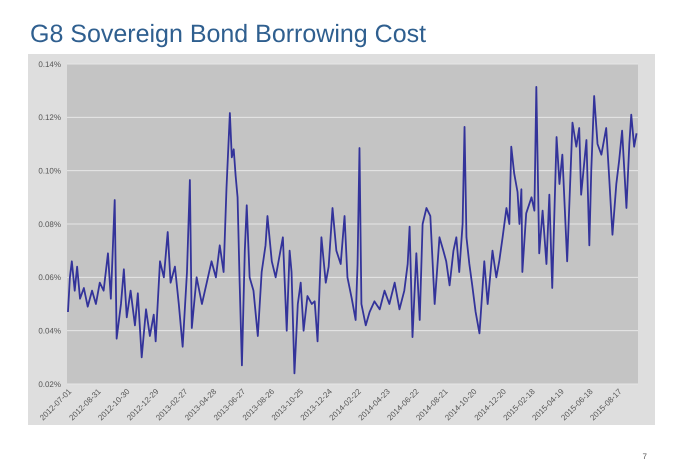  I want to click on text: 7, so click(645, 456).